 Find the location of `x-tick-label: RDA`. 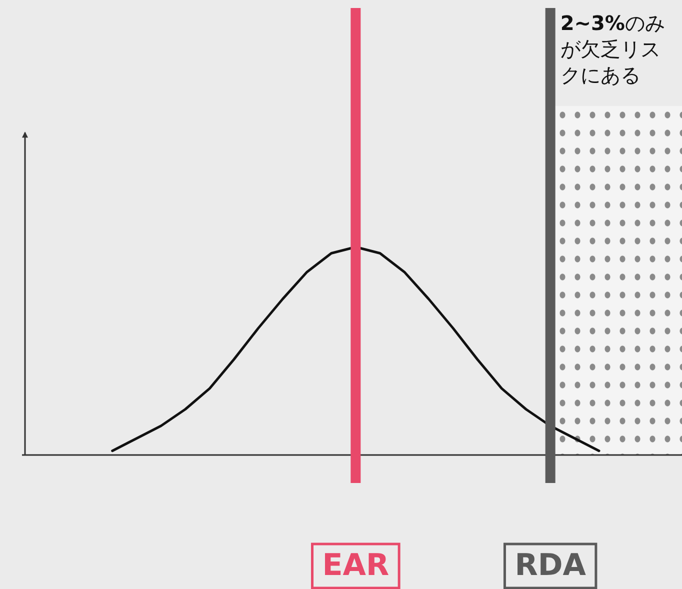

x-tick-label: RDA is located at coordinates (550, 565).